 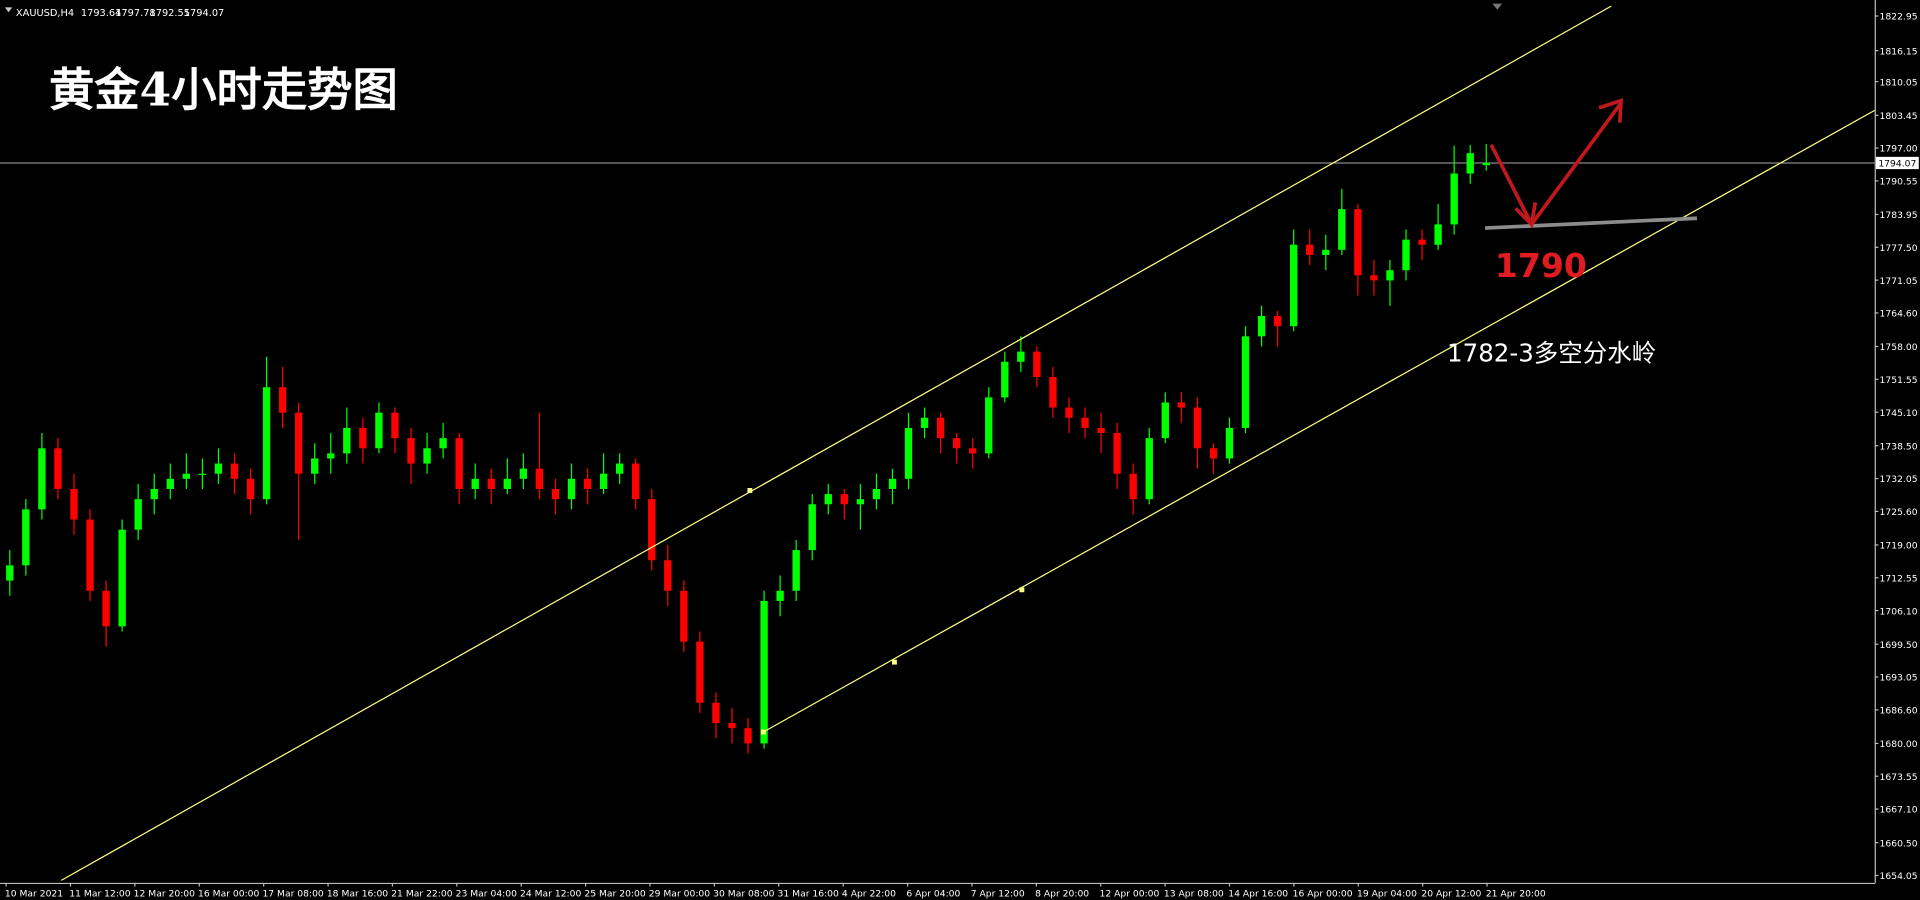 I want to click on price-label-box, so click(x=1897, y=163).